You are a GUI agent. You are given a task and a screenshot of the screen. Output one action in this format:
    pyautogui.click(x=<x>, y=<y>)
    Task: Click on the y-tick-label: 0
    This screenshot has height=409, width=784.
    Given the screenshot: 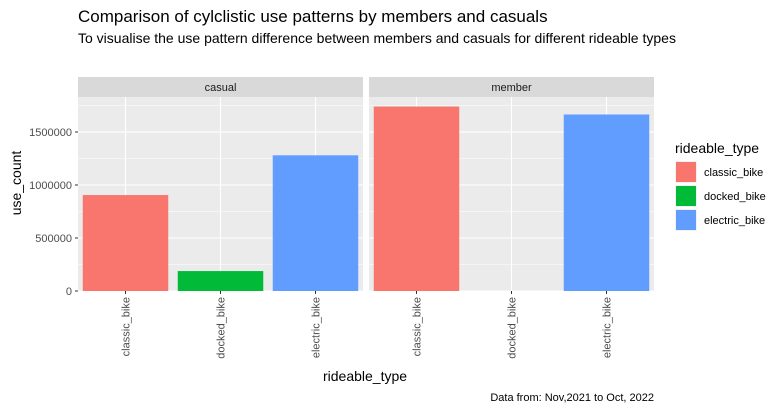 What is the action you would take?
    pyautogui.click(x=69, y=292)
    